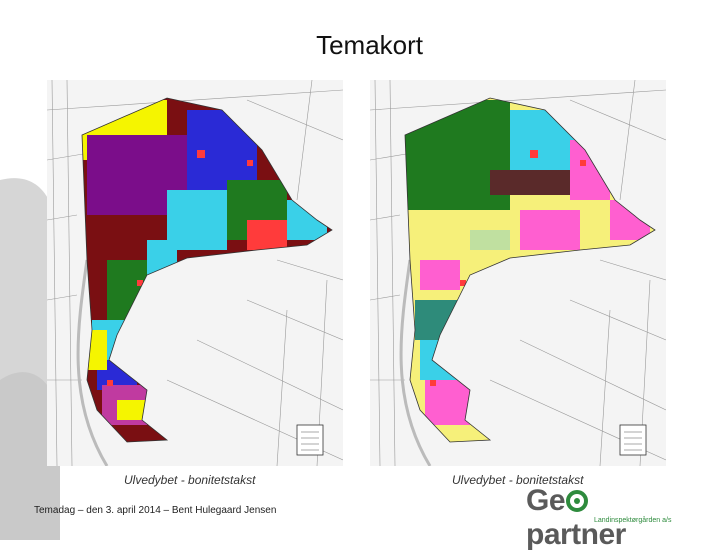  I want to click on background-swoosh, so click(30, 359).